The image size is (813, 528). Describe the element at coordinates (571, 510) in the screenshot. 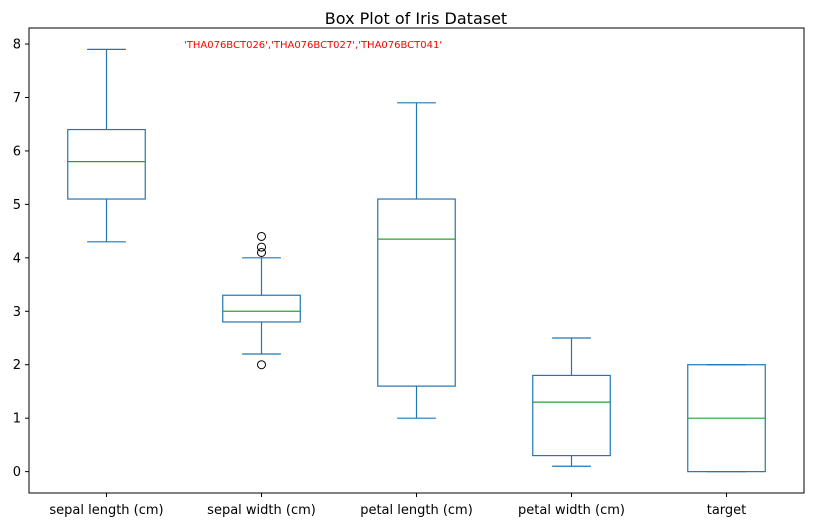

I see `x-tick-label: petal width (cm)` at that location.